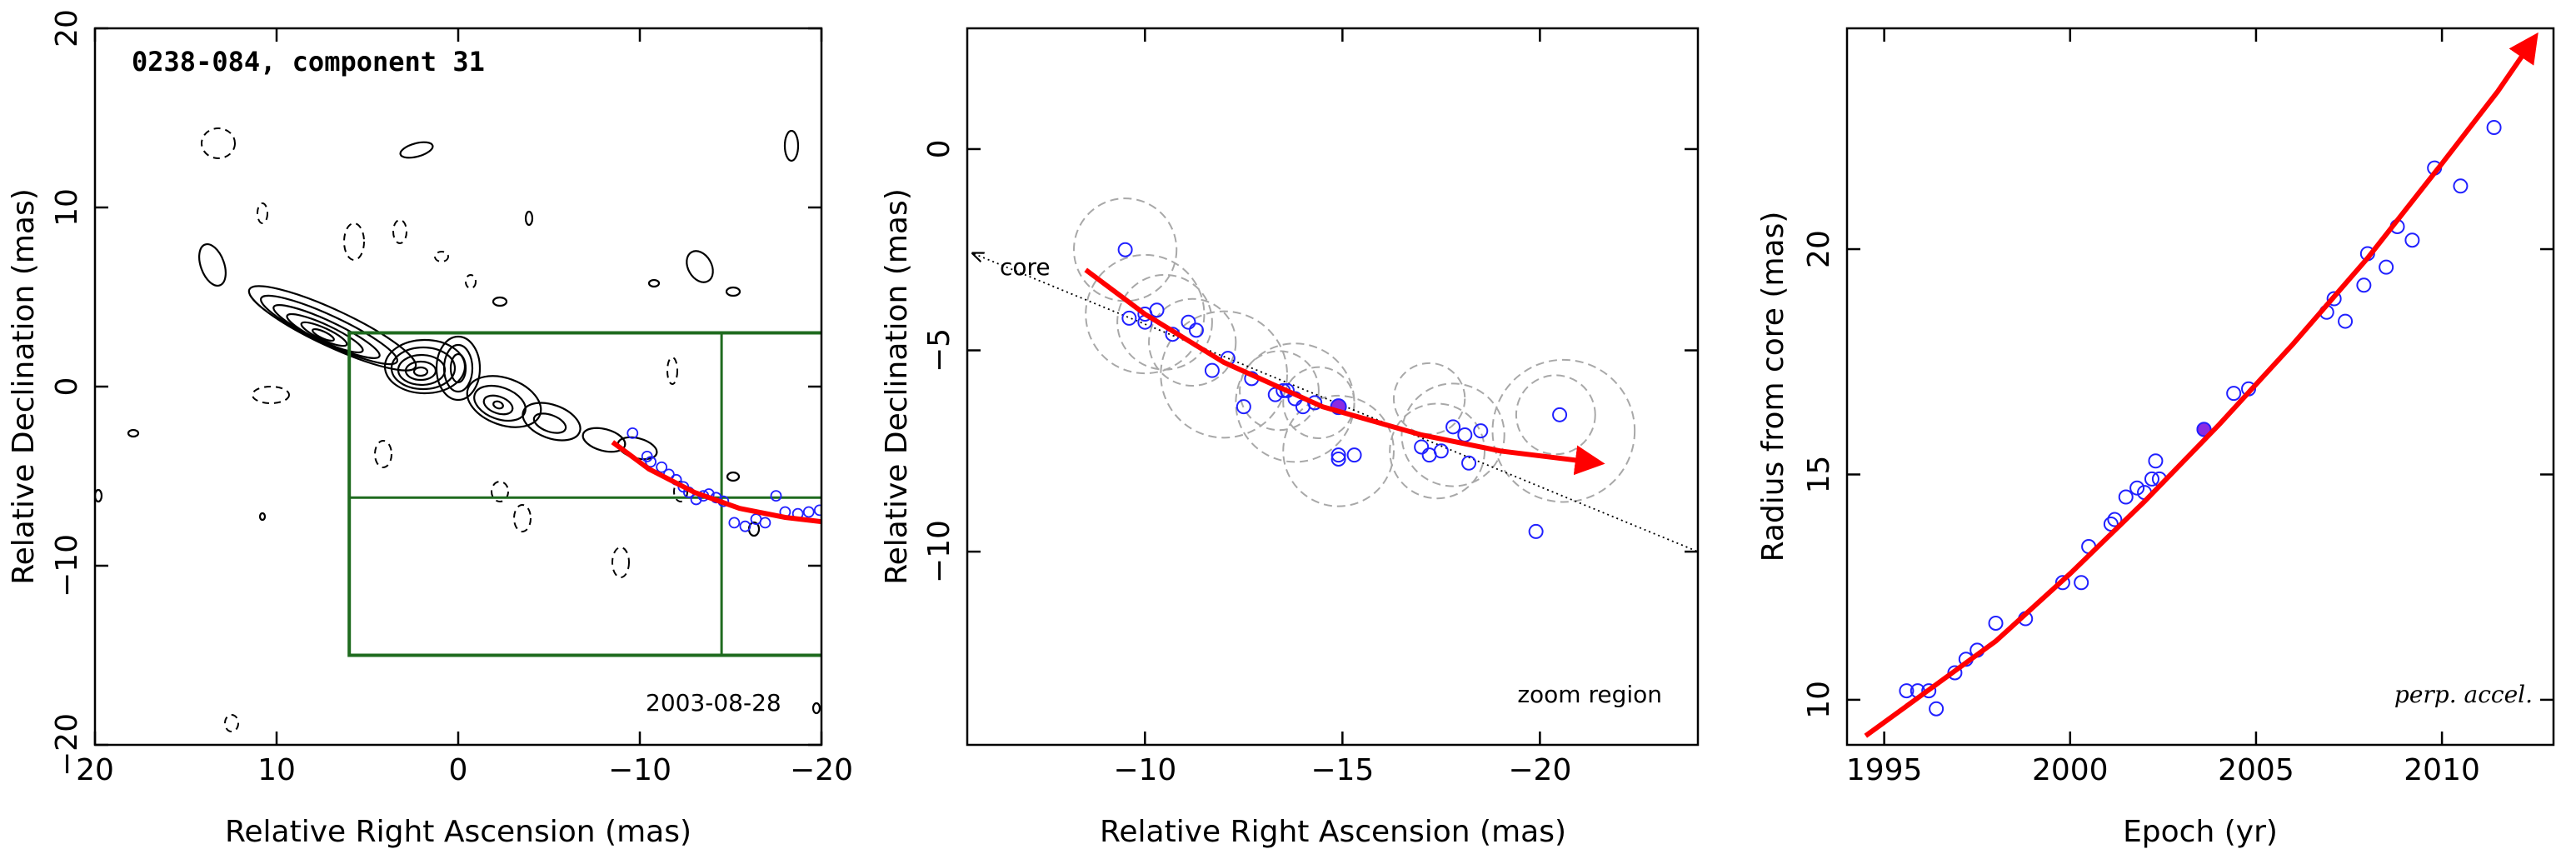  I want to click on x-tick-label: −15, so click(1342, 770).